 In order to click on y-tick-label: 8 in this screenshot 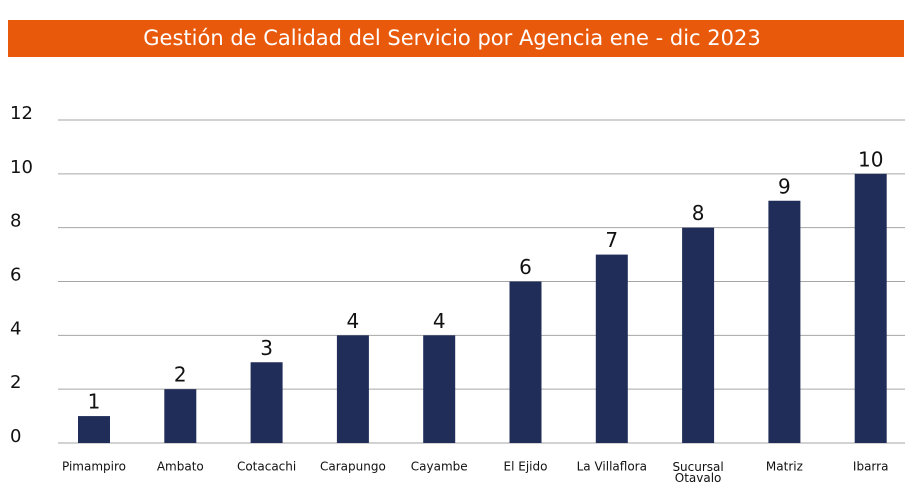, I will do `click(15, 221)`.